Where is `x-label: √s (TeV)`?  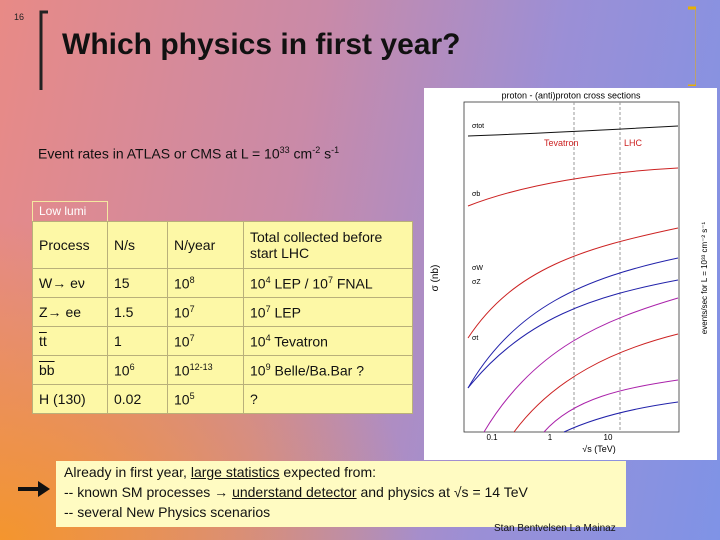 x-label: √s (TeV) is located at coordinates (598, 449).